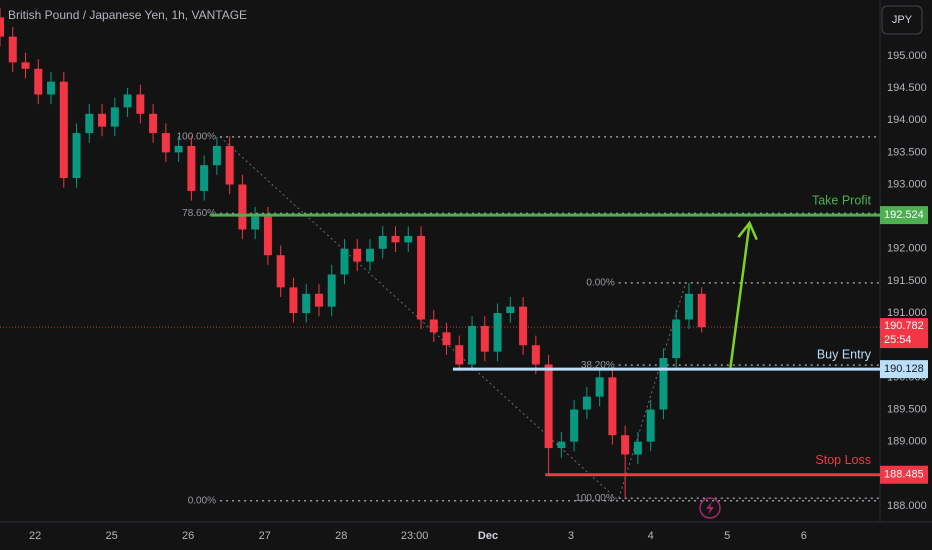 The width and height of the screenshot is (932, 550). What do you see at coordinates (112, 536) in the screenshot?
I see `x-tick-label: 25` at bounding box center [112, 536].